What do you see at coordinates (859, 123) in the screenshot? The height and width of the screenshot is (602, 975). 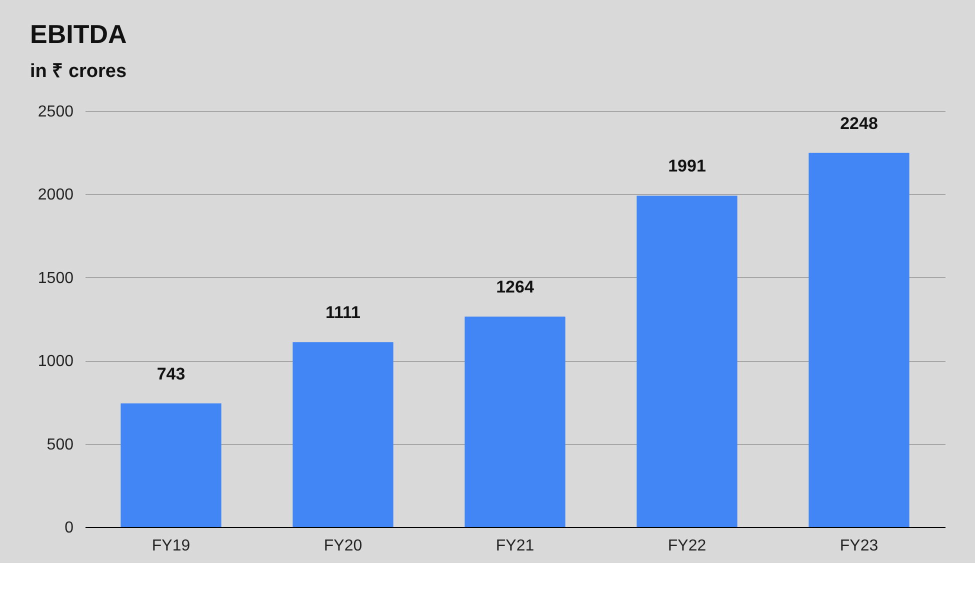 I see `data-label: 2248` at bounding box center [859, 123].